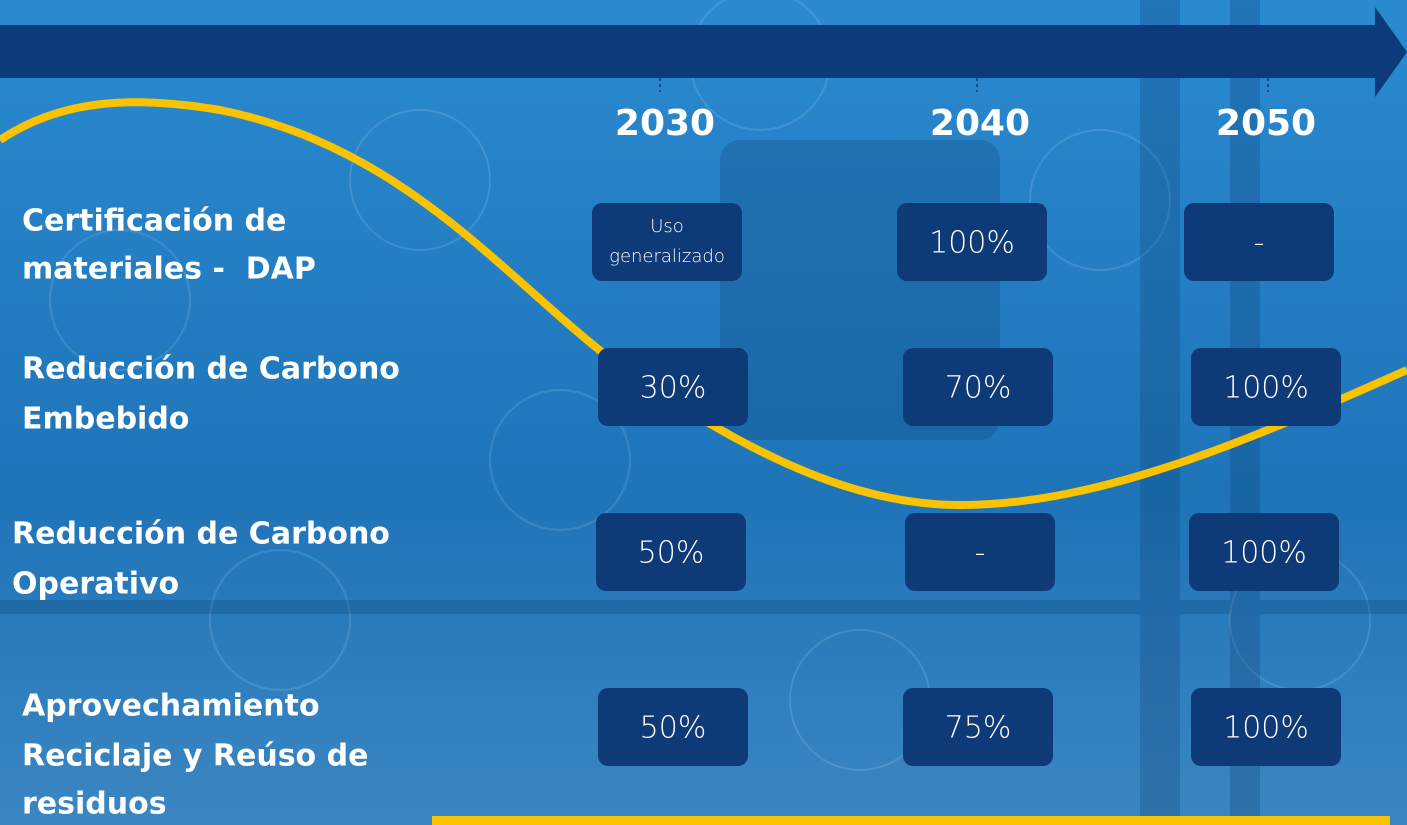  Describe the element at coordinates (911, 820) in the screenshot. I see `bottom-line` at that location.